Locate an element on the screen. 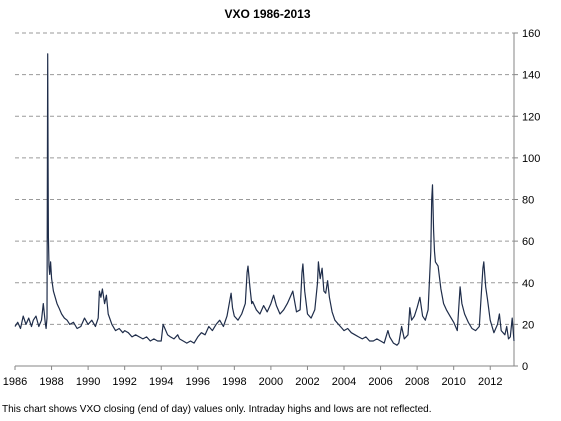 This screenshot has height=421, width=561. x-tick-label: 2010 is located at coordinates (453, 382).